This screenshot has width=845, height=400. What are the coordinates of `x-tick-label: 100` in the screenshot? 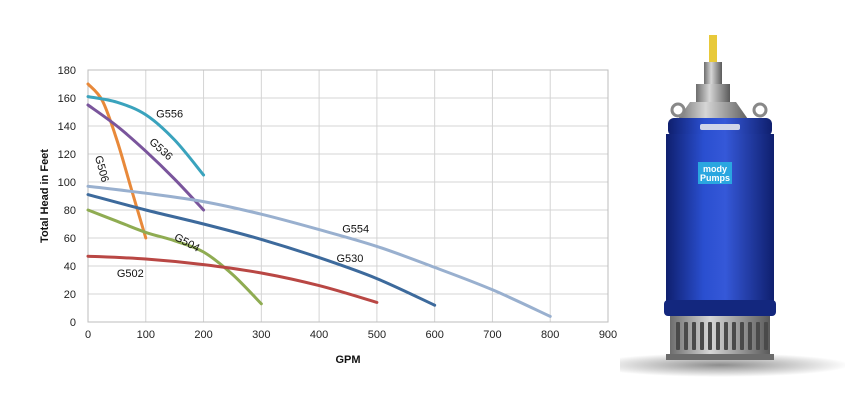 It's located at (146, 335).